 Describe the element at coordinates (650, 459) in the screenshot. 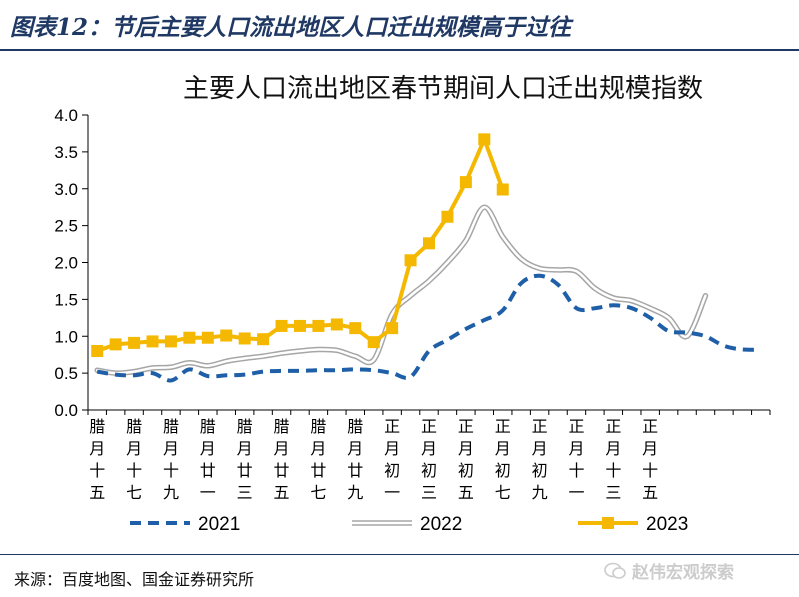

I see `x-tick-label: 正月十五` at that location.